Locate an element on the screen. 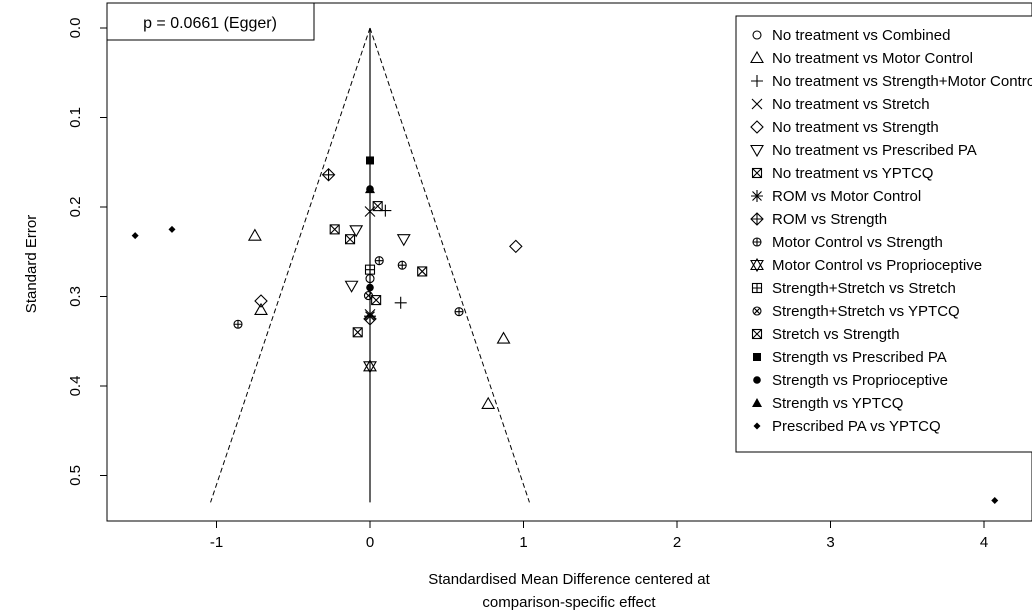 The width and height of the screenshot is (1032, 615). legend-item: Motor Control vs Proprioceptive is located at coordinates (866, 265).